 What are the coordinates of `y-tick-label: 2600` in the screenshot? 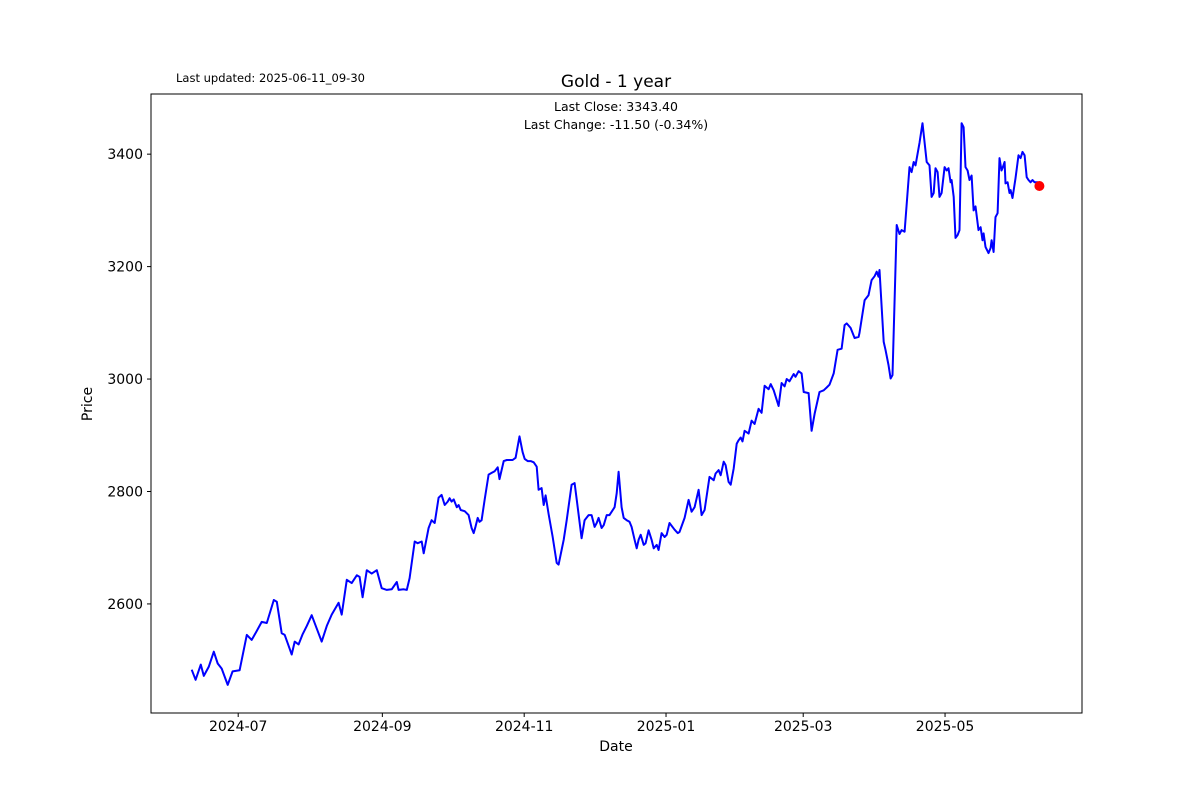 It's located at (125, 605).